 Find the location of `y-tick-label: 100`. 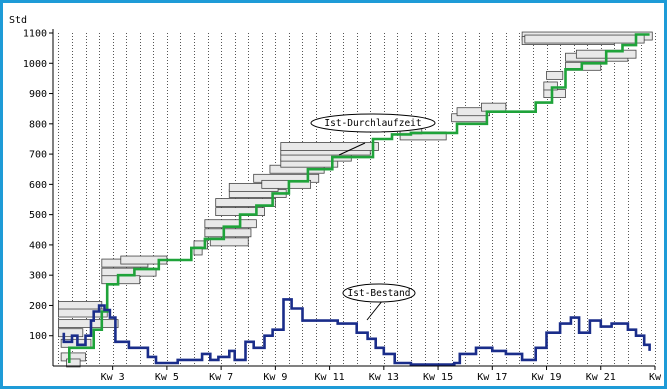

y-tick-label: 100 is located at coordinates (38, 336).